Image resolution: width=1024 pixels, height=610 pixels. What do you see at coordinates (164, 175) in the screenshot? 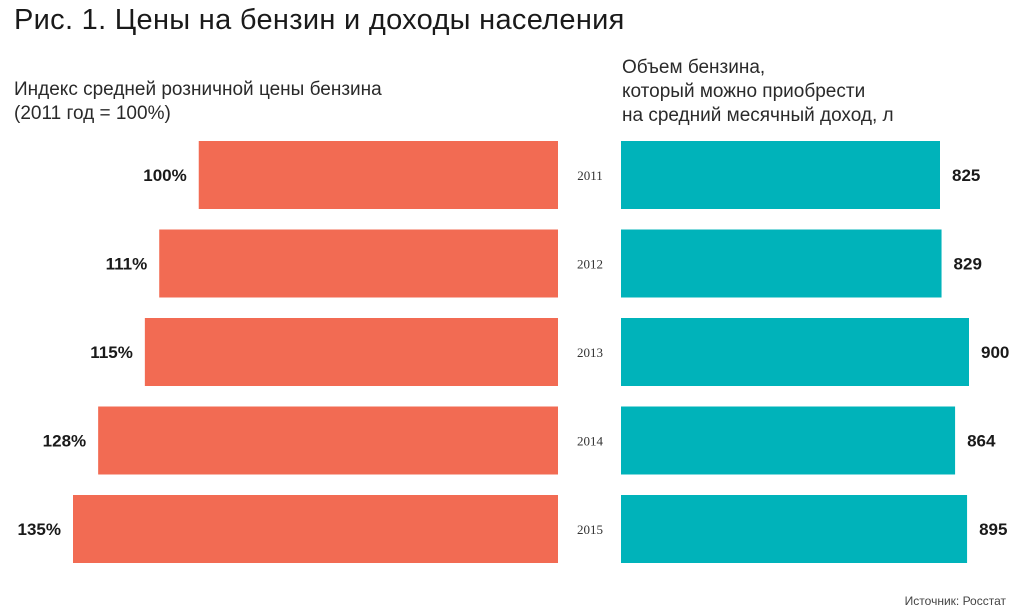
I see `price-index-value-label: 100%` at bounding box center [164, 175].